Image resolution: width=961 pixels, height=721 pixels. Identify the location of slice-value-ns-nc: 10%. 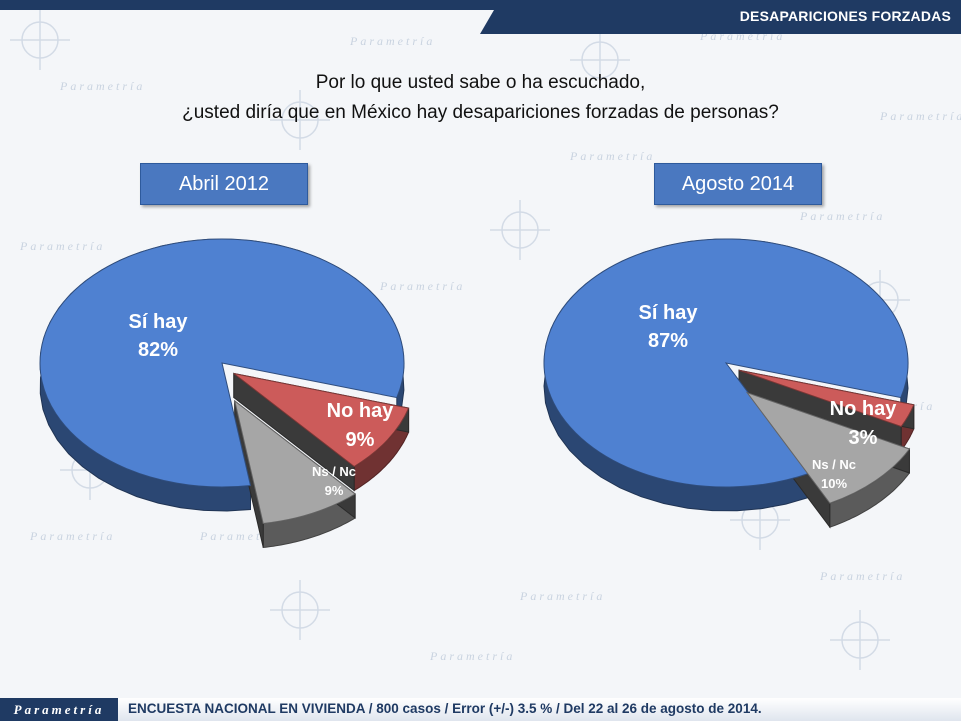
(834, 483).